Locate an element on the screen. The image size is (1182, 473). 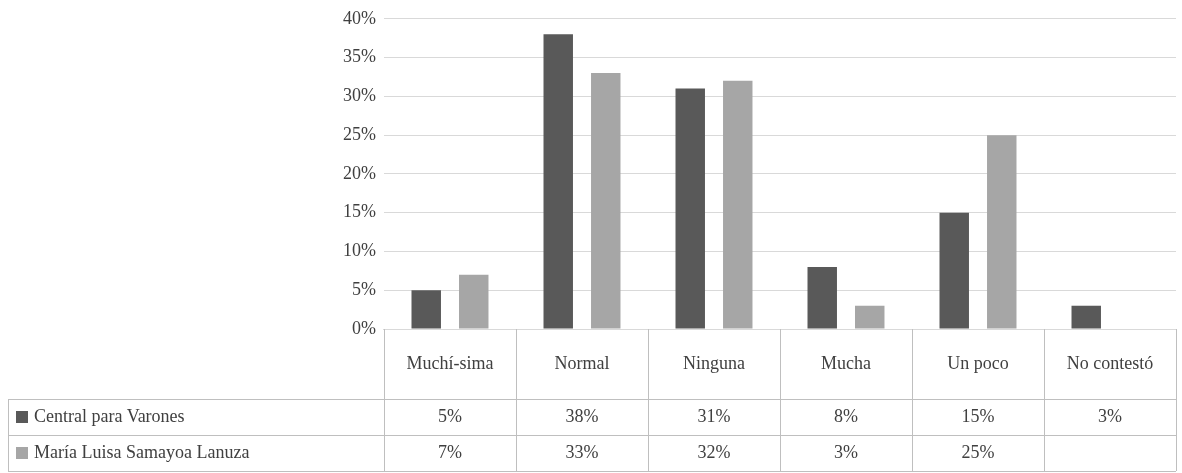
x-tick-label: Un poco is located at coordinates (978, 362).